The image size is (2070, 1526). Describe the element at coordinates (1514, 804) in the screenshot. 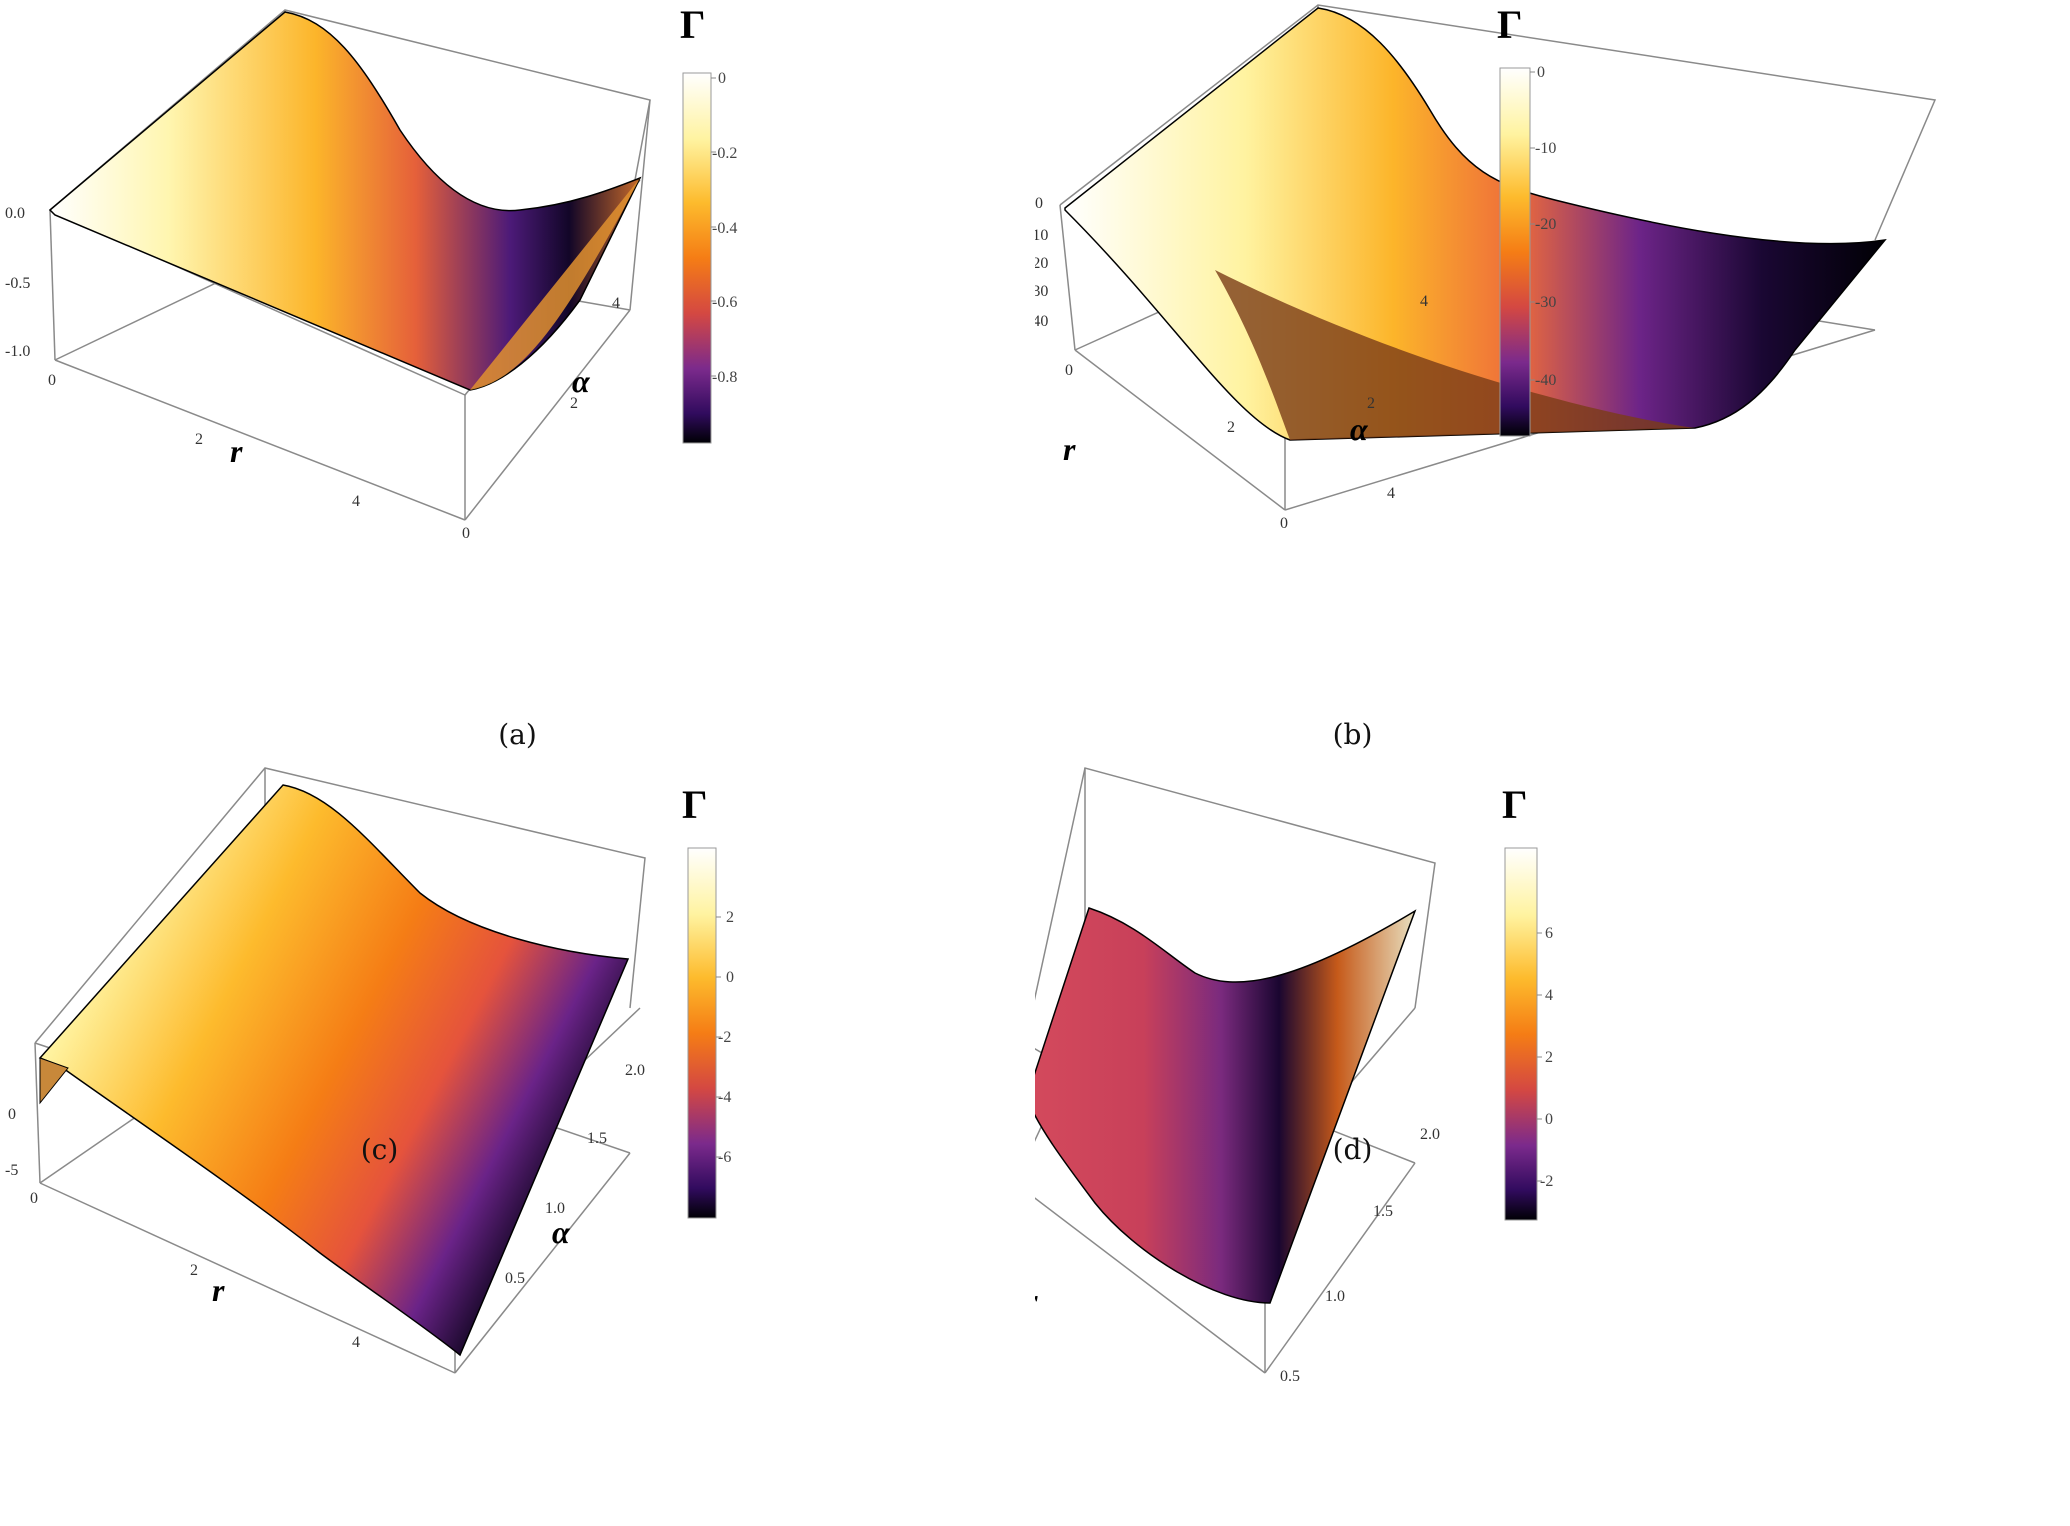

I see `colorbar-title-d: Γ` at that location.